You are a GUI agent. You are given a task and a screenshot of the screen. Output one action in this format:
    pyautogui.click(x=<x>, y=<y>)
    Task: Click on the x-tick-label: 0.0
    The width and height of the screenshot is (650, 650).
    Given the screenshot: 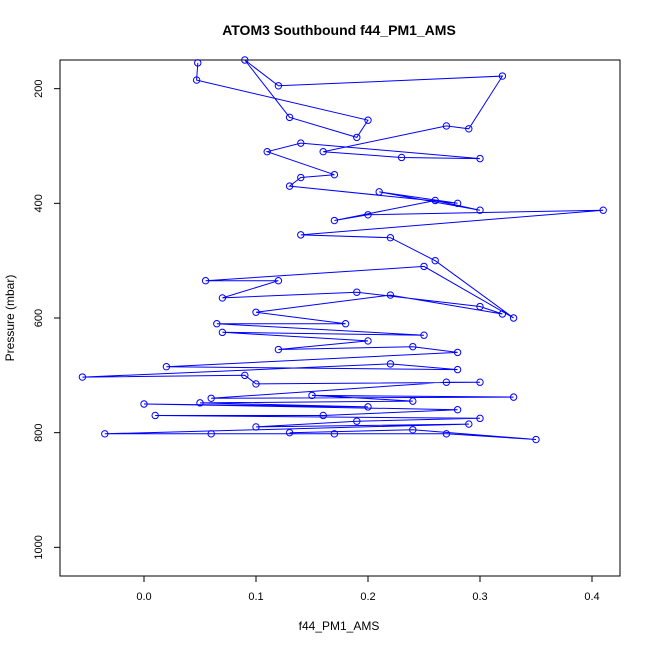 What is the action you would take?
    pyautogui.click(x=143, y=597)
    